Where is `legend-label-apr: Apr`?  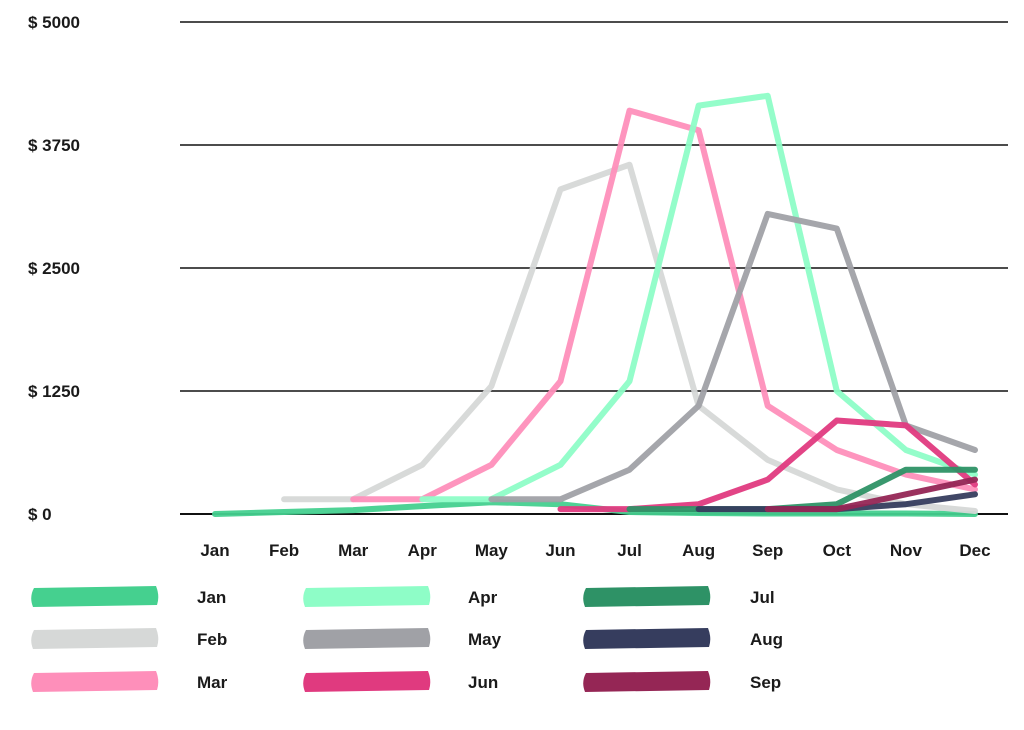 legend-label-apr: Apr is located at coordinates (483, 597).